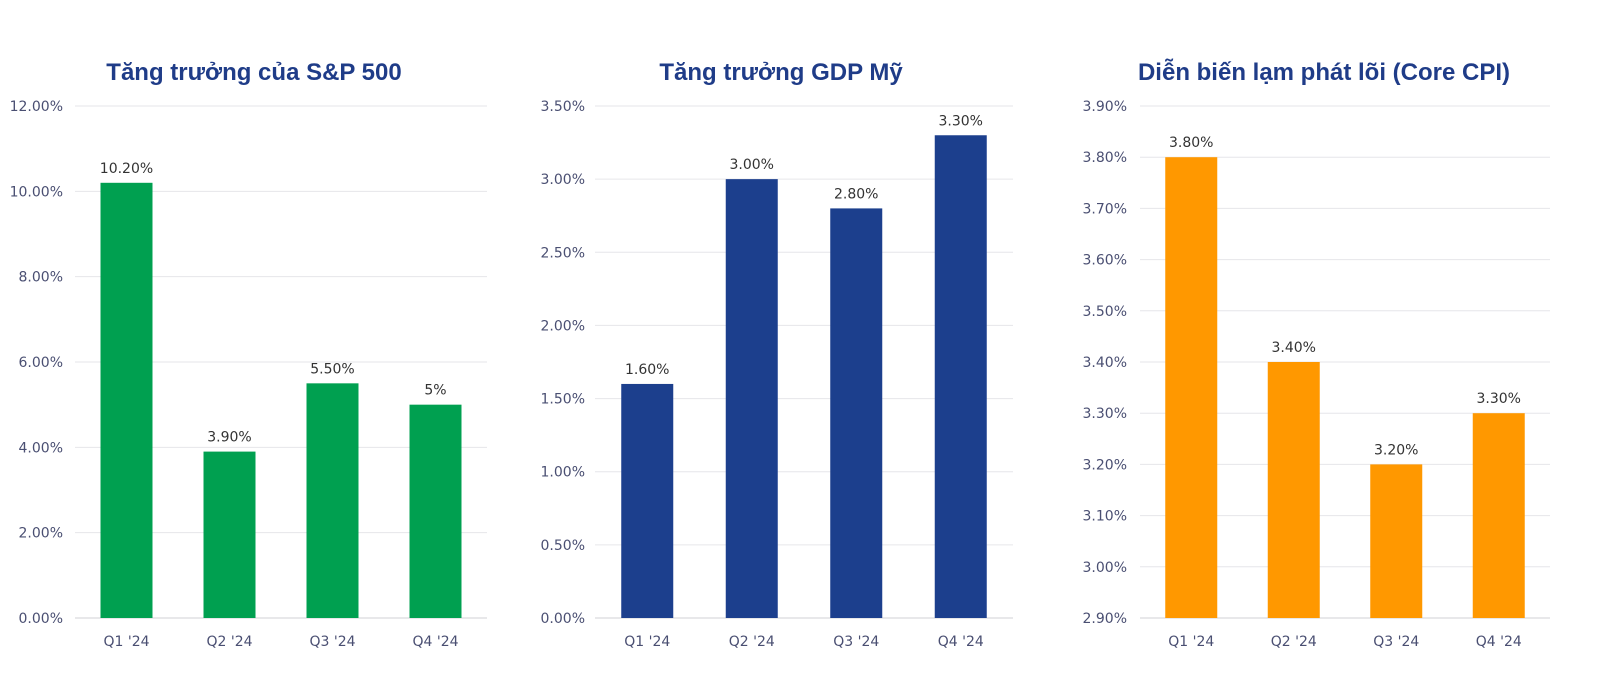  Describe the element at coordinates (563, 400) in the screenshot. I see `y-tick-label: 1.50%` at that location.